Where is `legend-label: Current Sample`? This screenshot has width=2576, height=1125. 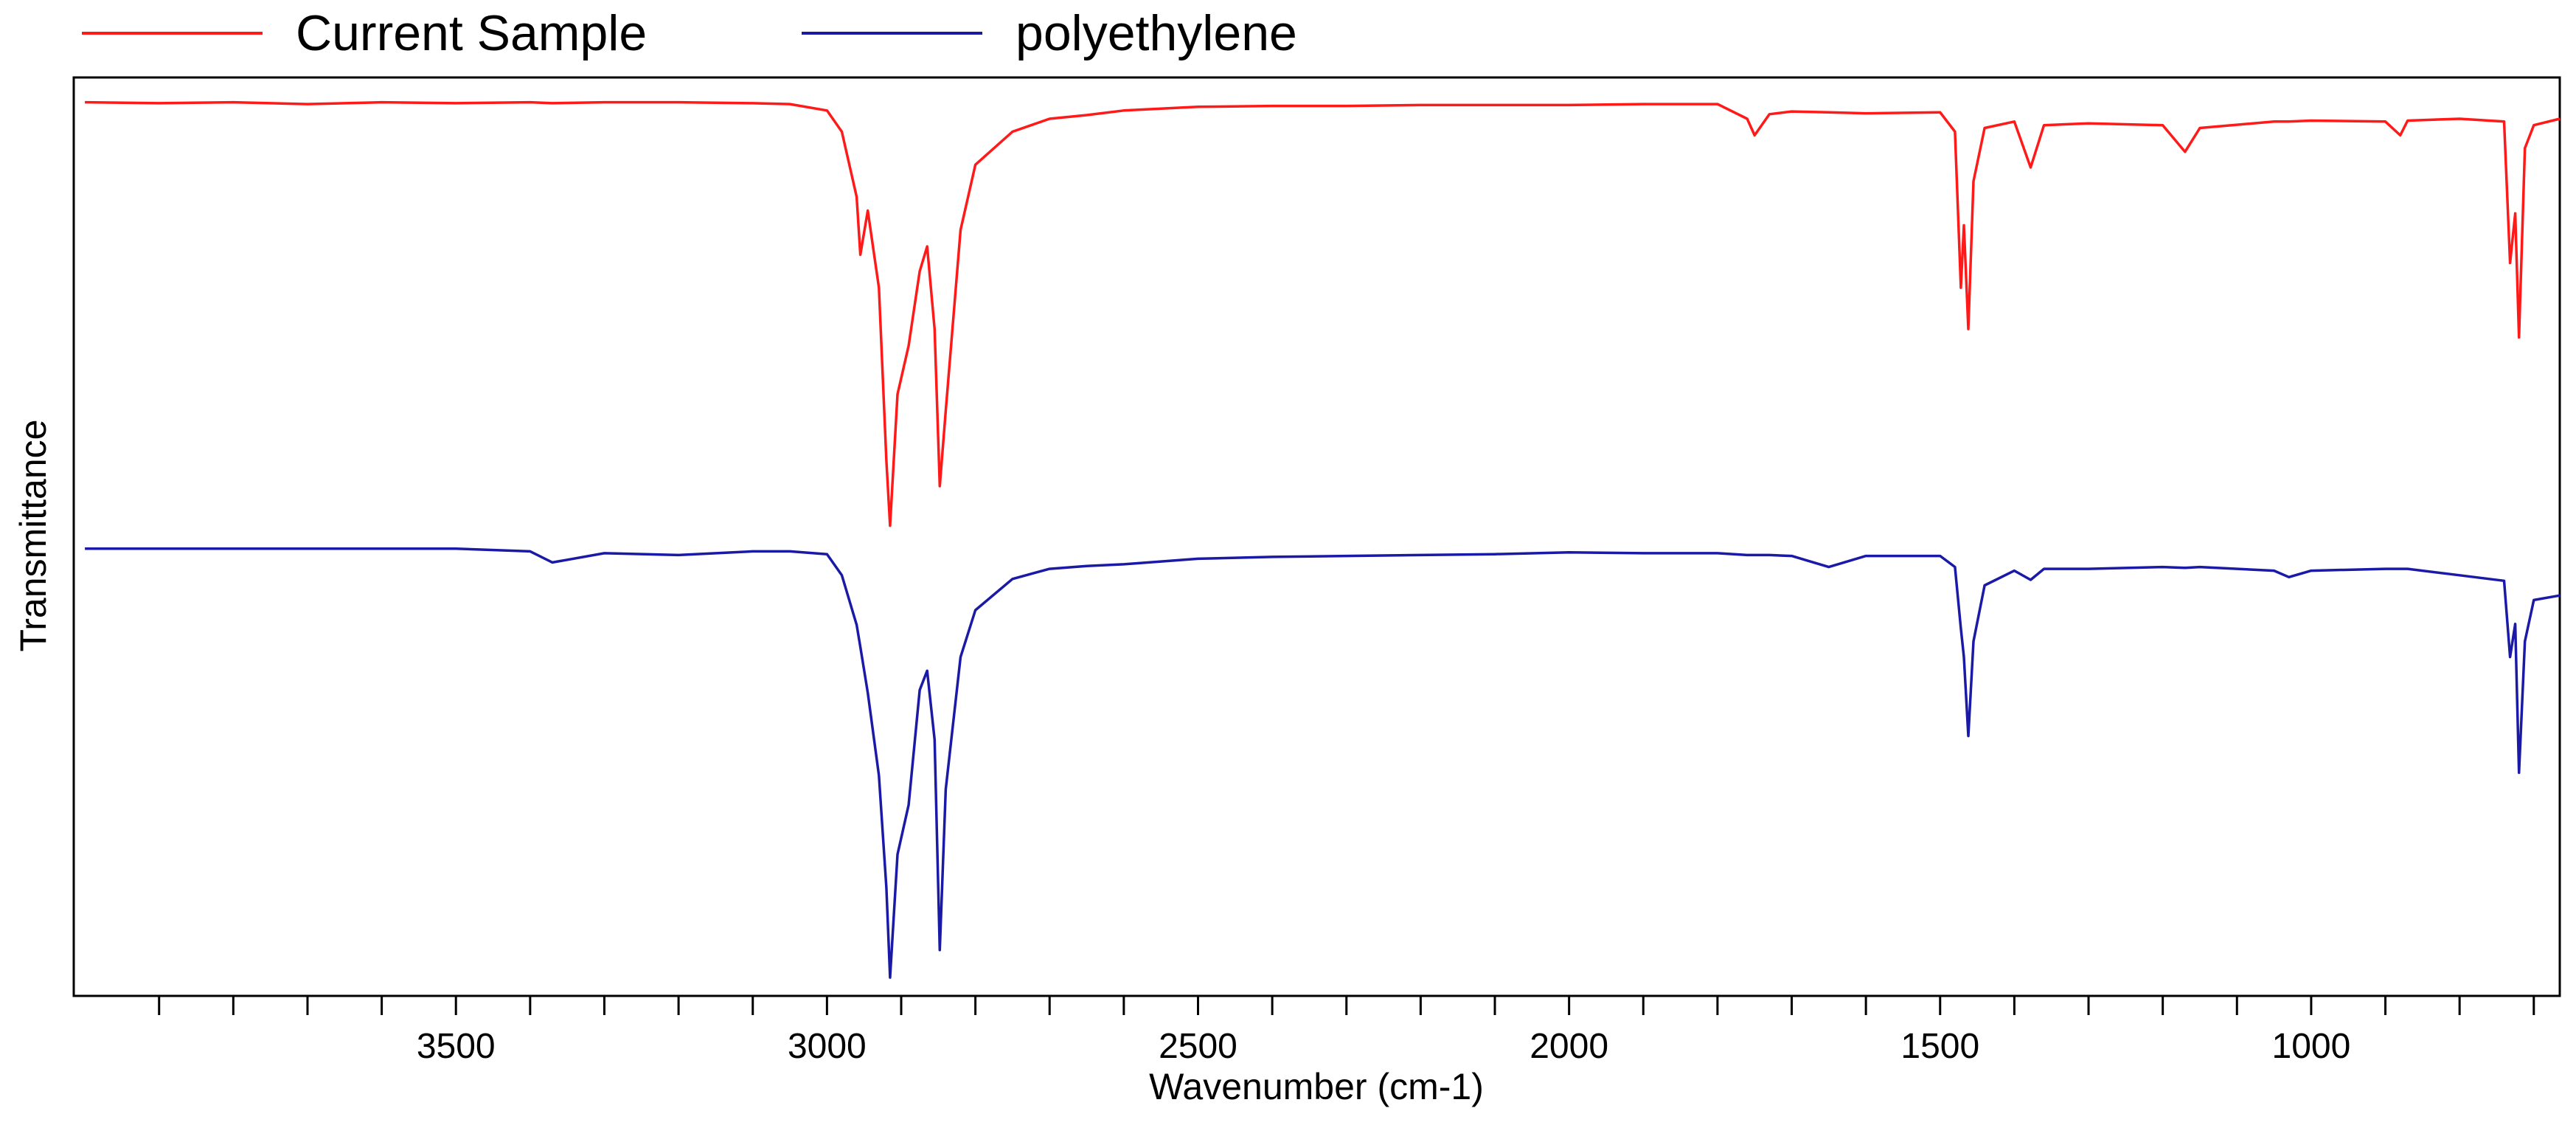
legend-label: Current Sample is located at coordinates (471, 33).